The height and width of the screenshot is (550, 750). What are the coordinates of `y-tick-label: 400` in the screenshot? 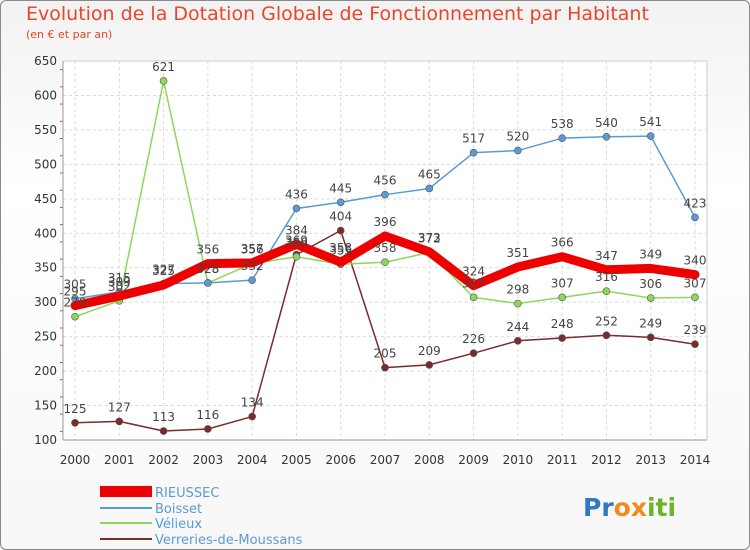 It's located at (45, 233).